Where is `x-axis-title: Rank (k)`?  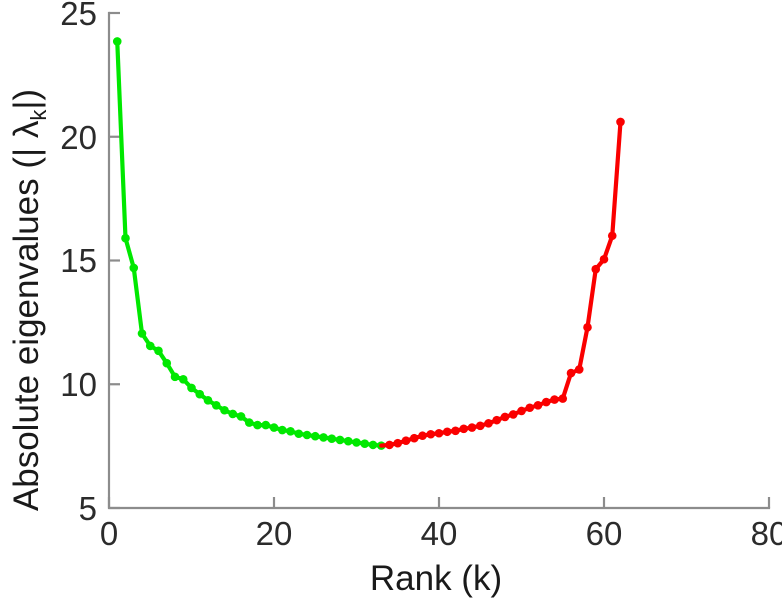 x-axis-title: Rank (k) is located at coordinates (436, 578).